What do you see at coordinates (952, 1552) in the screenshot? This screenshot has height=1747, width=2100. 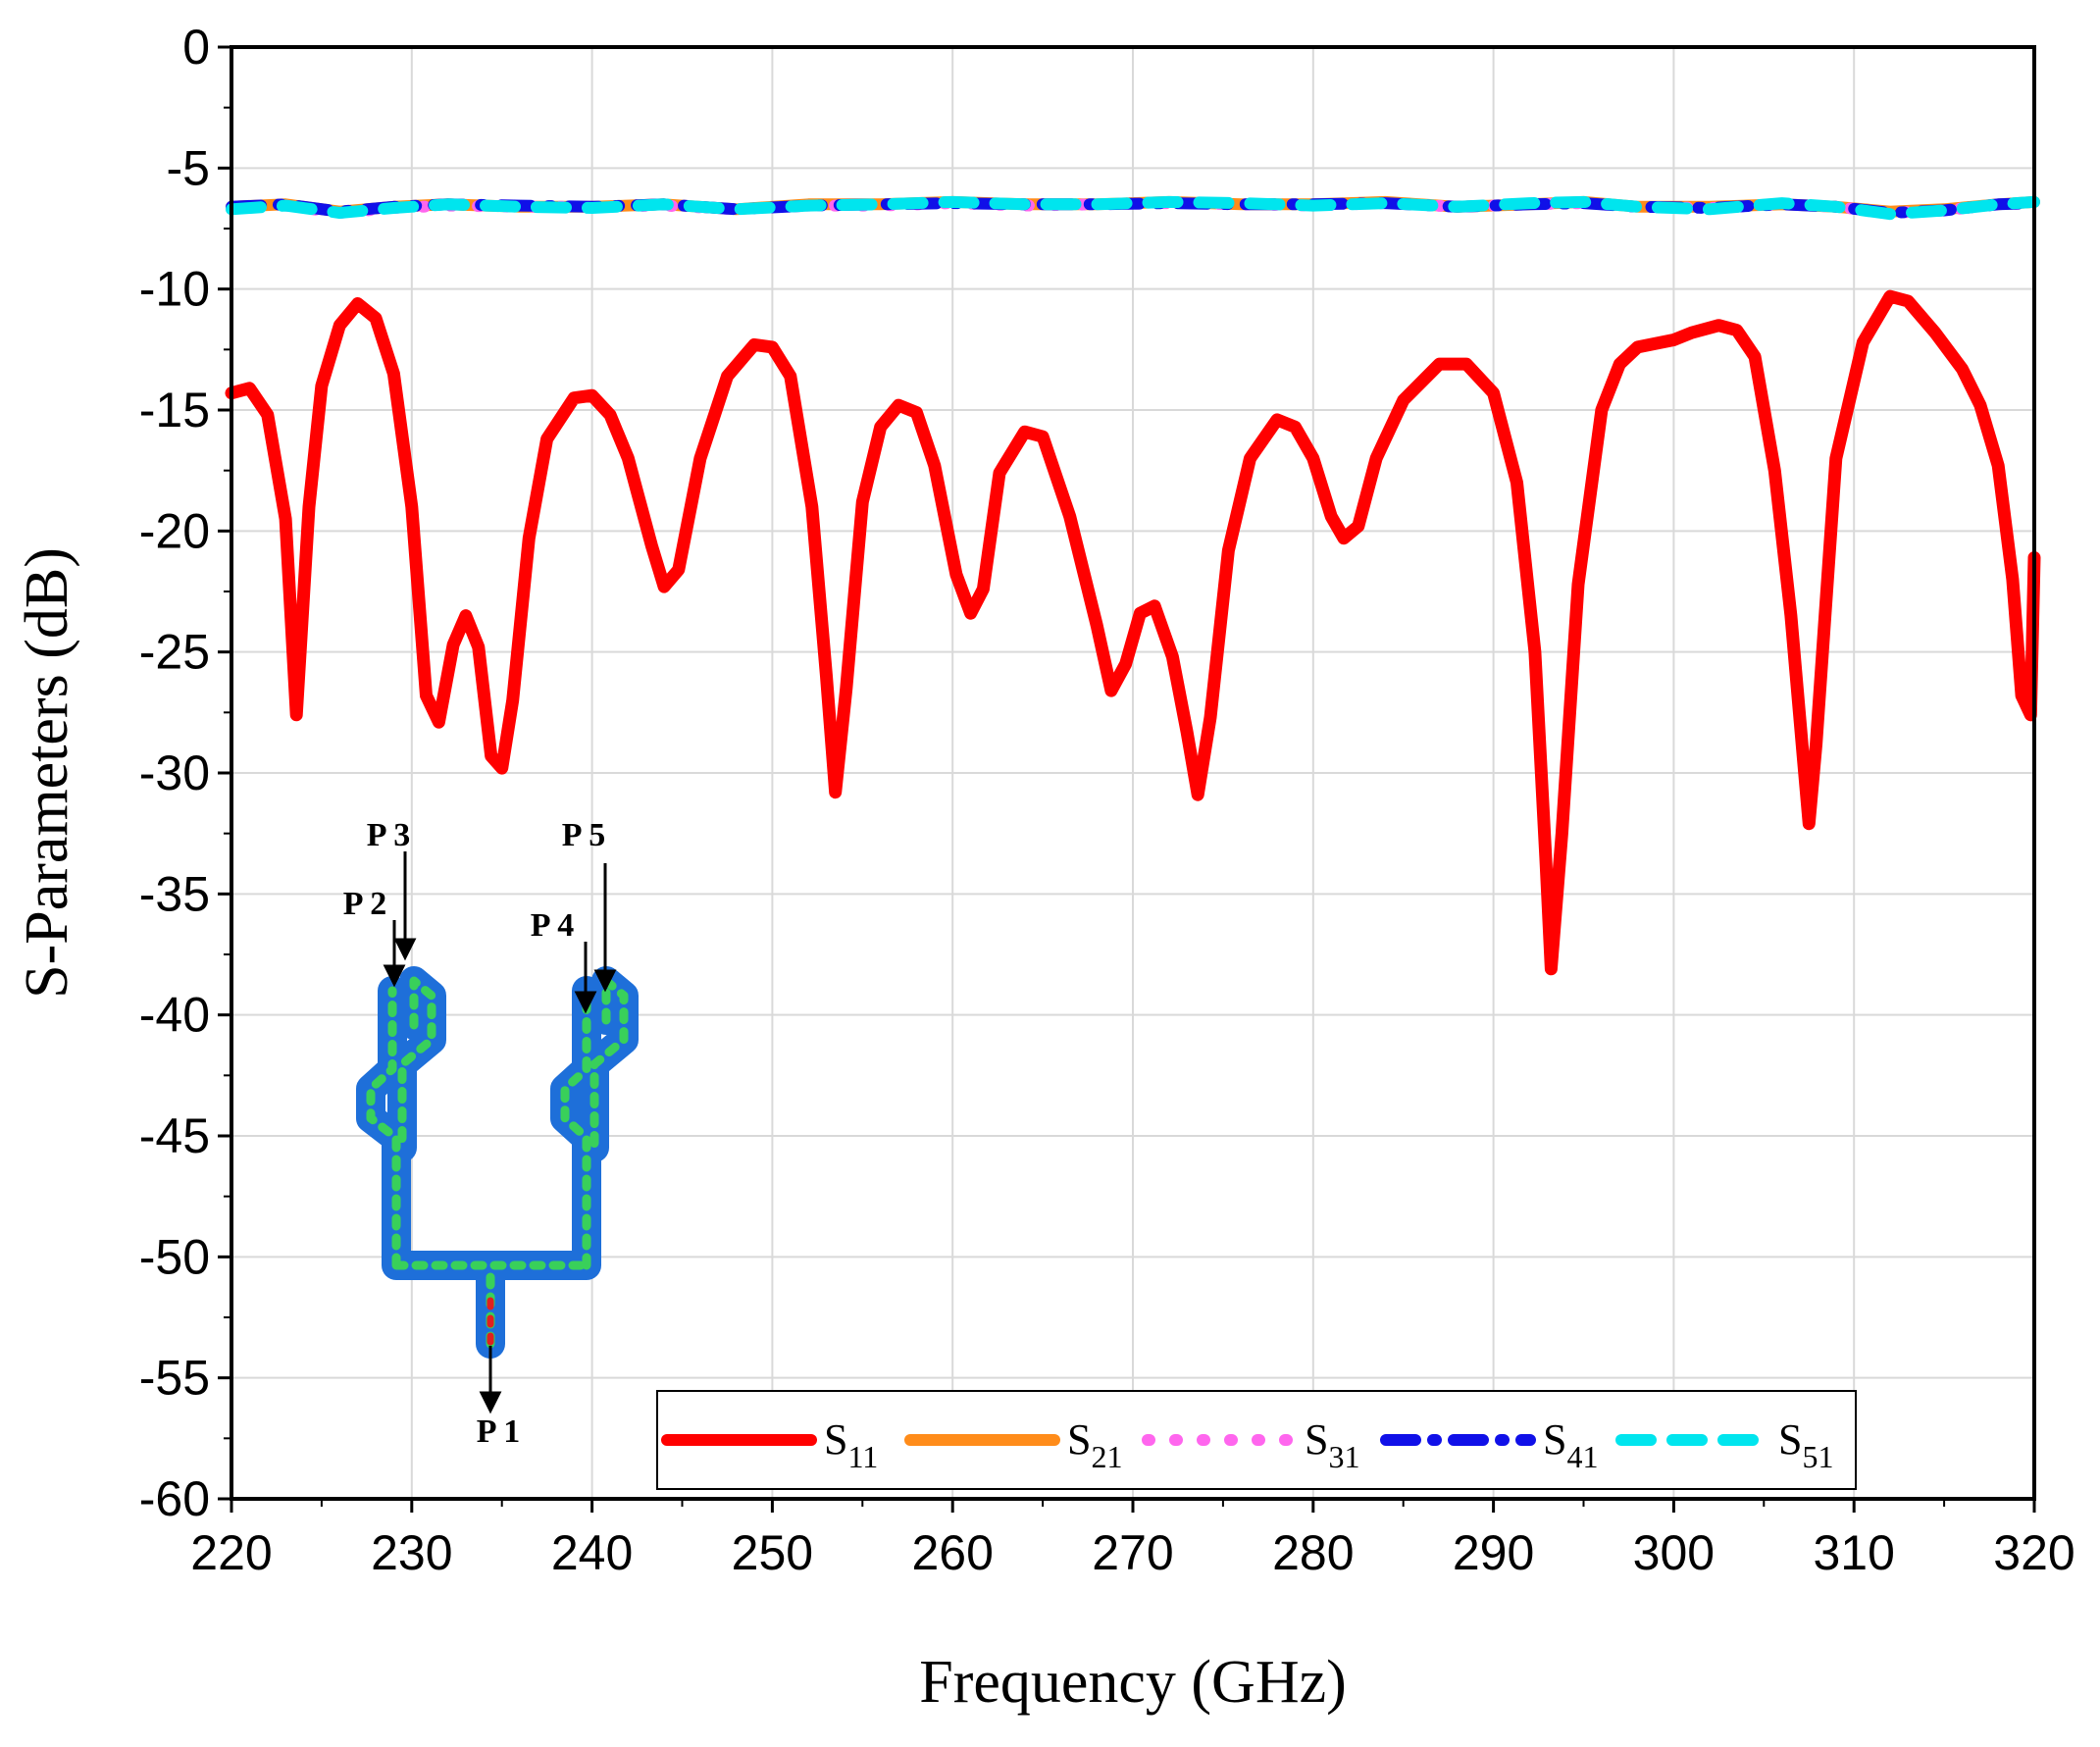 I see `x-tick-label: 260` at bounding box center [952, 1552].